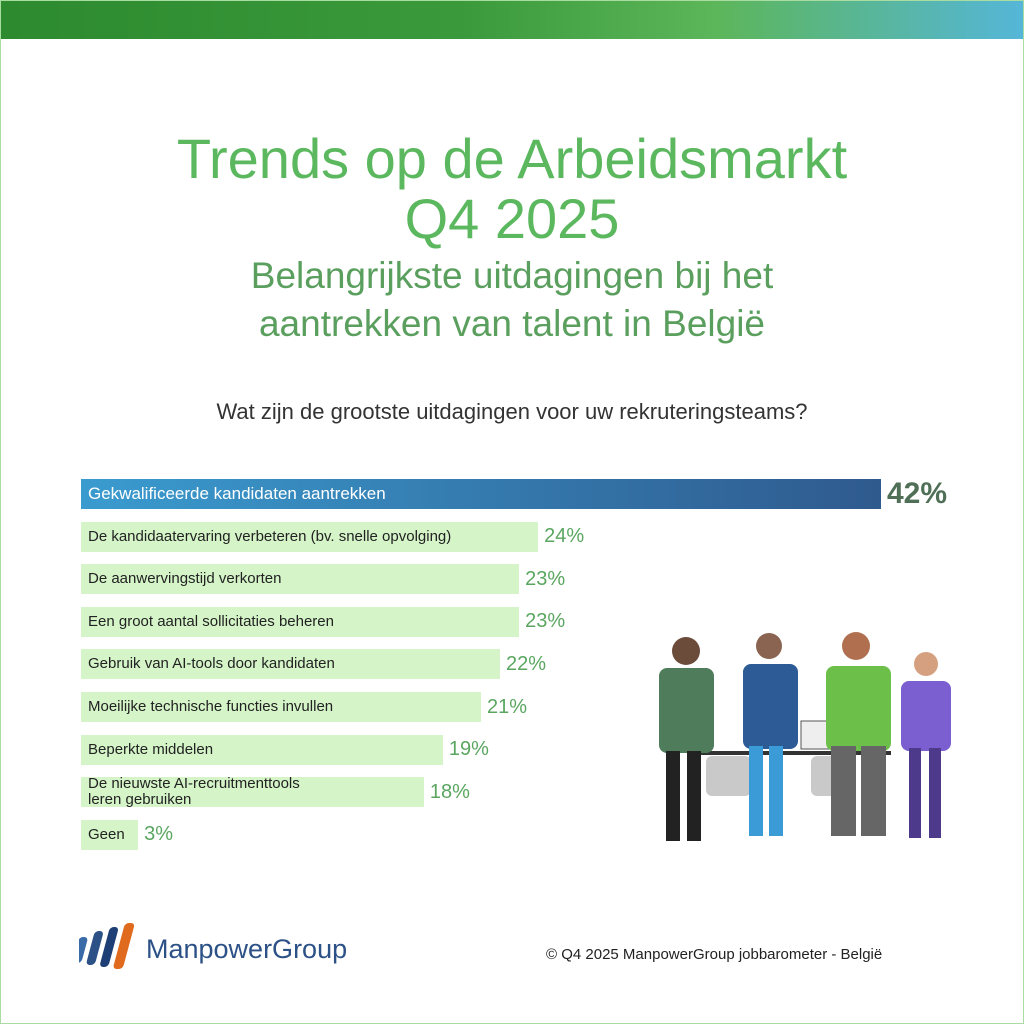 Image resolution: width=1024 pixels, height=1024 pixels. I want to click on value-label: 21%, so click(507, 706).